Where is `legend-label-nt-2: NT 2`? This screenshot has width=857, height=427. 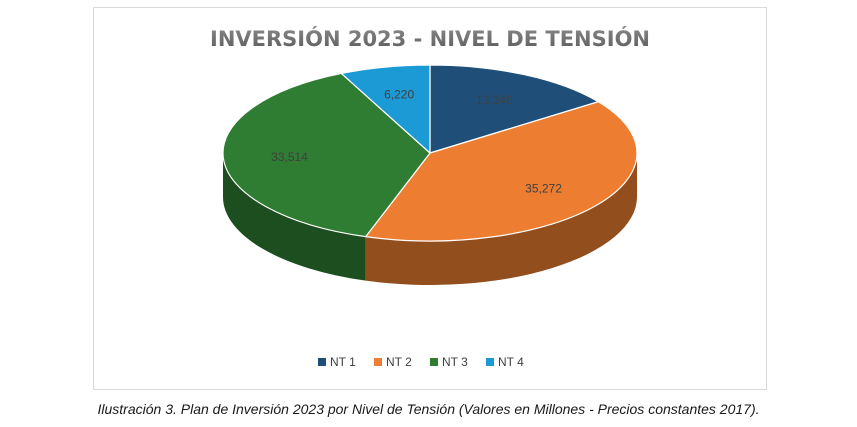
legend-label-nt-2: NT 2 is located at coordinates (399, 362).